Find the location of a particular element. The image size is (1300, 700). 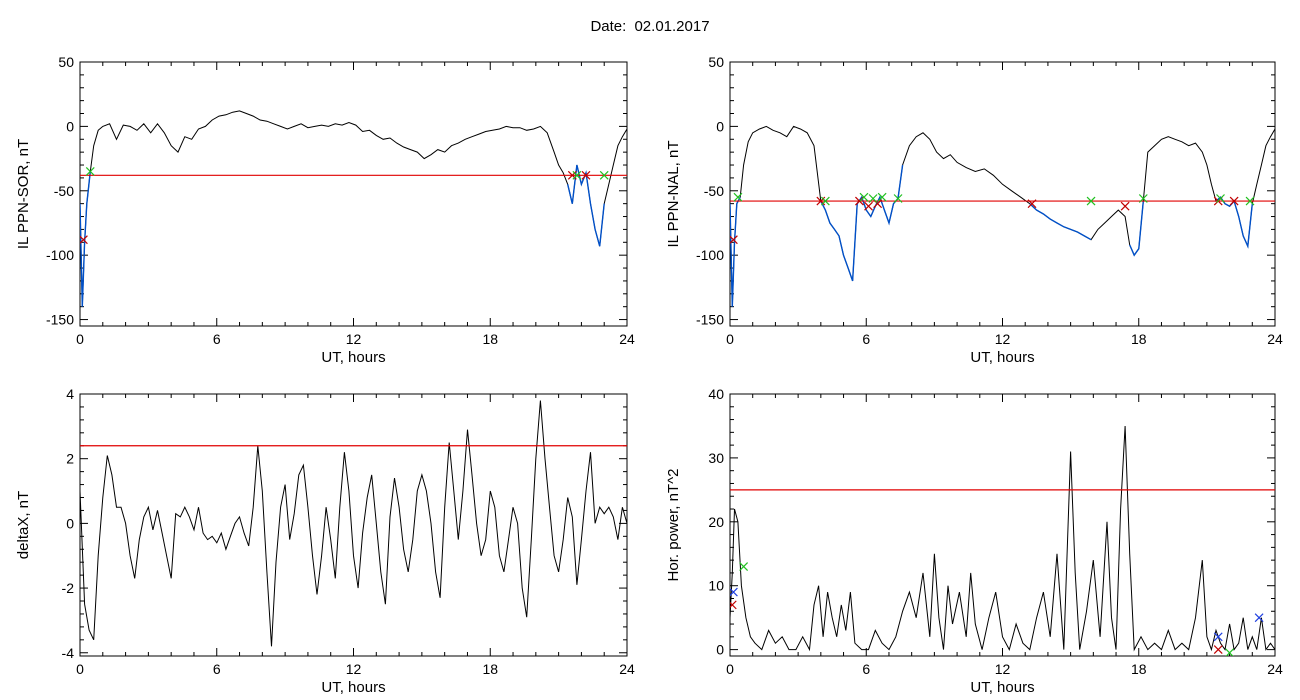

y-tick-label: -50 is located at coordinates (714, 191).